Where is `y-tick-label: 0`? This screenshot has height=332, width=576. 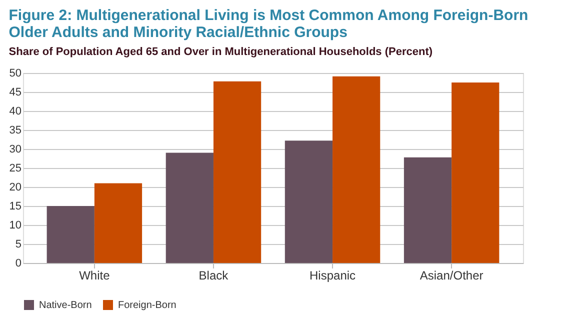 y-tick-label: 0 is located at coordinates (18, 264).